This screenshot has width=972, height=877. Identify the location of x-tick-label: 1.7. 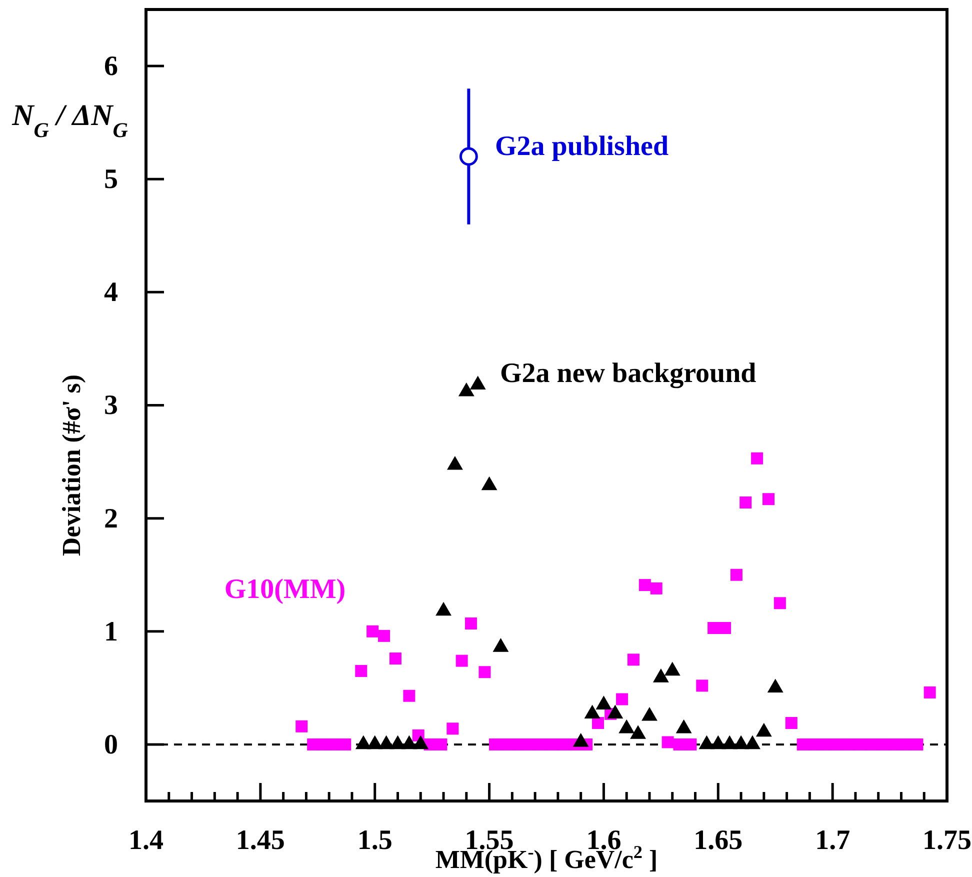
(832, 840).